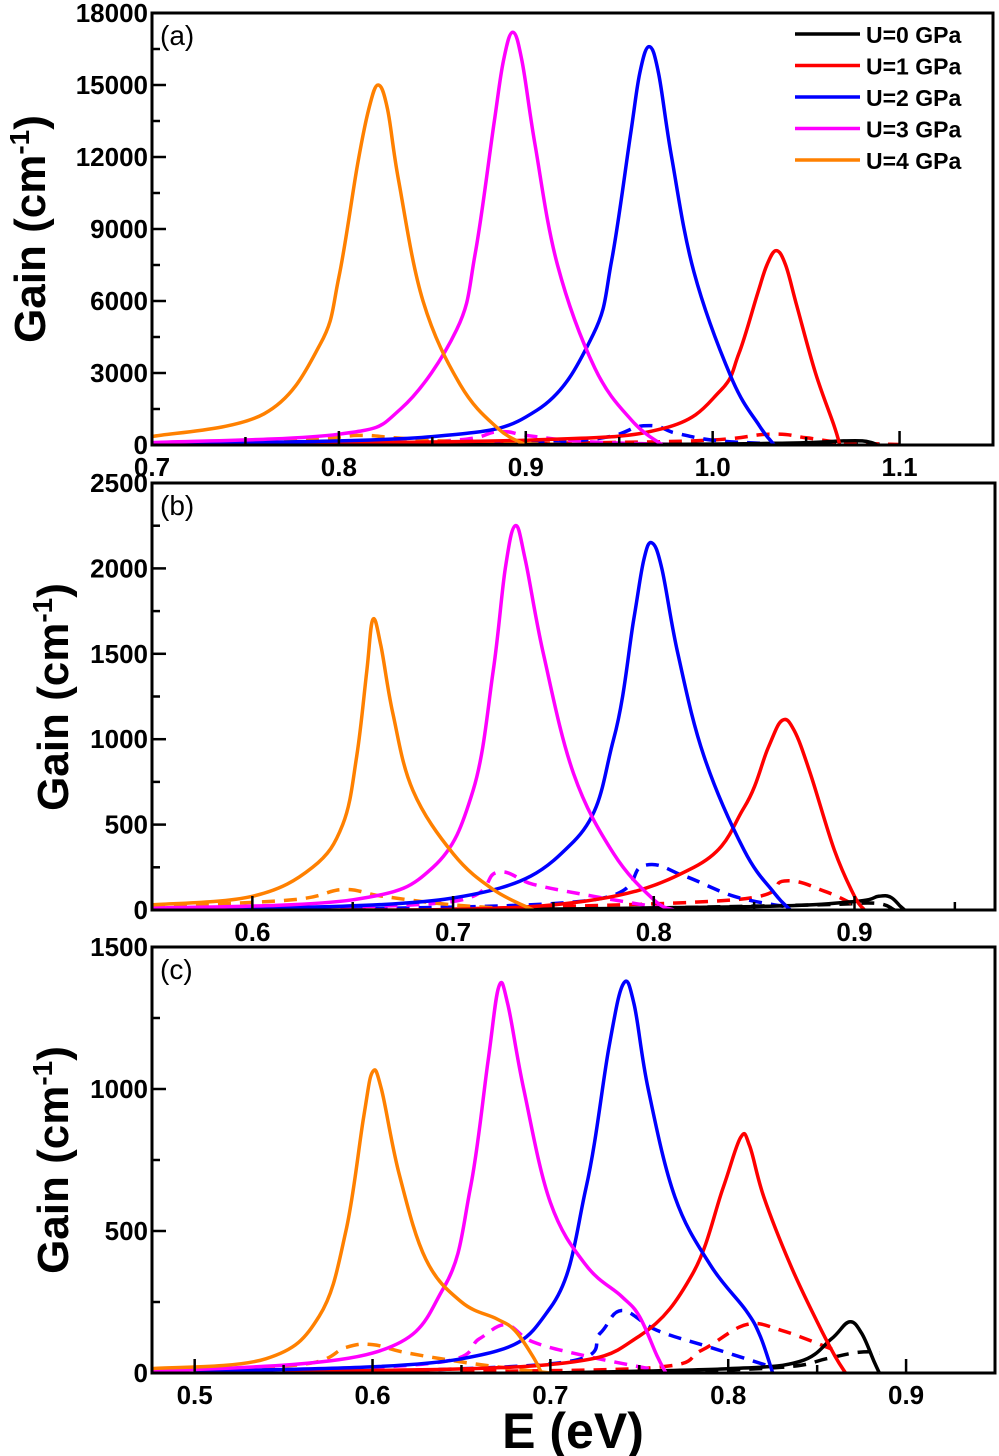  I want to click on series-line-u-4-gpa-dashed, so click(343, 898).